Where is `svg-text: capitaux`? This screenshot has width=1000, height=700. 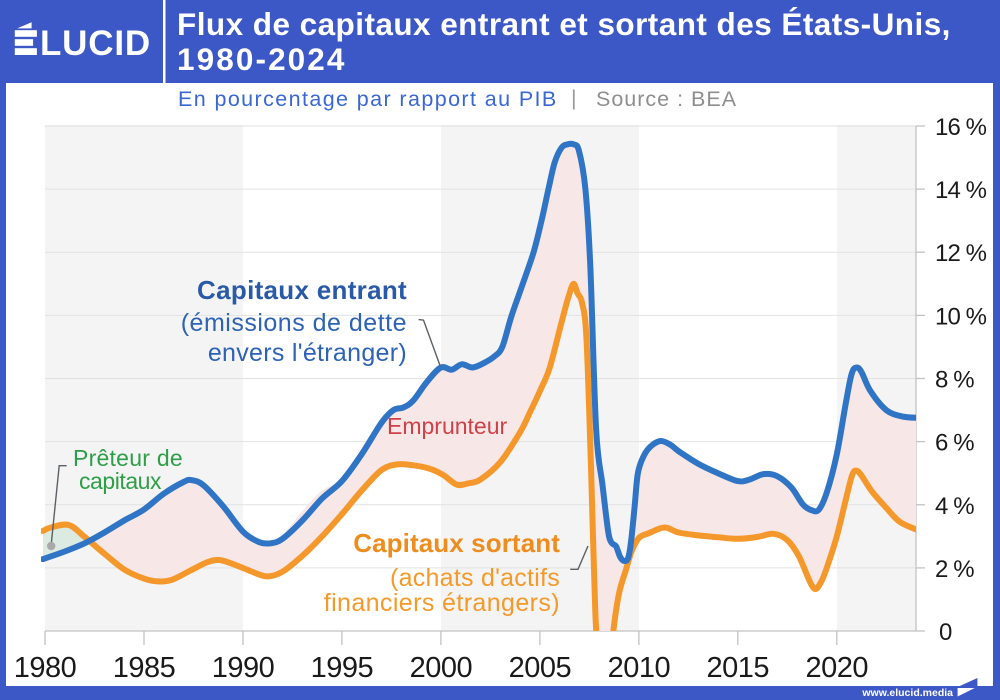
svg-text: capitaux is located at coordinates (120, 481).